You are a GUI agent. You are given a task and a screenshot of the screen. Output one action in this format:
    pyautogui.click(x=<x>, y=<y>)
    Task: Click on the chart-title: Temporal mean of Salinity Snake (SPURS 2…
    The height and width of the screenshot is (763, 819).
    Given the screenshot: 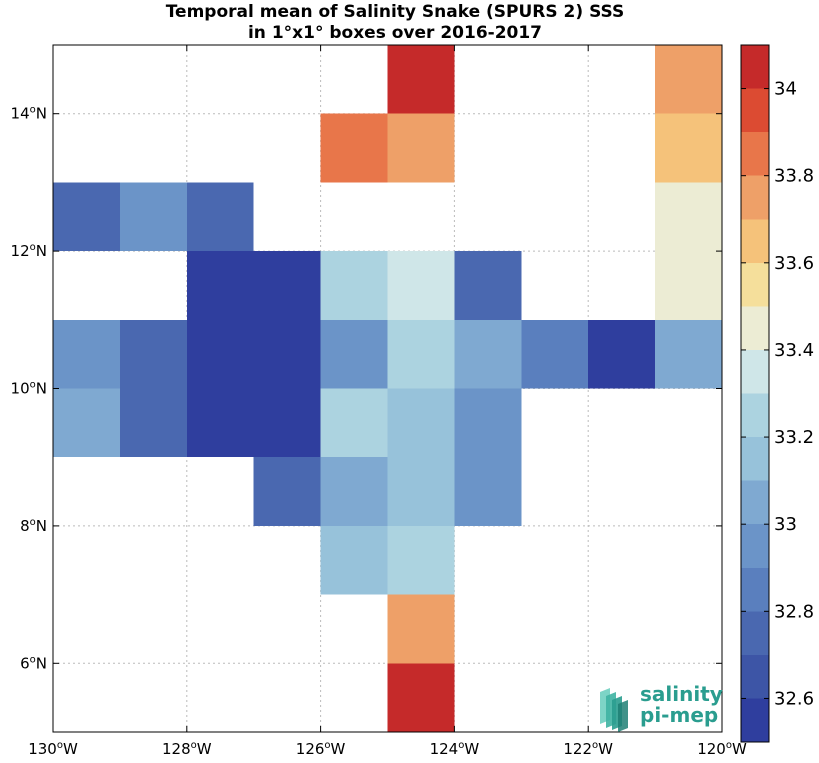 What is the action you would take?
    pyautogui.click(x=395, y=23)
    